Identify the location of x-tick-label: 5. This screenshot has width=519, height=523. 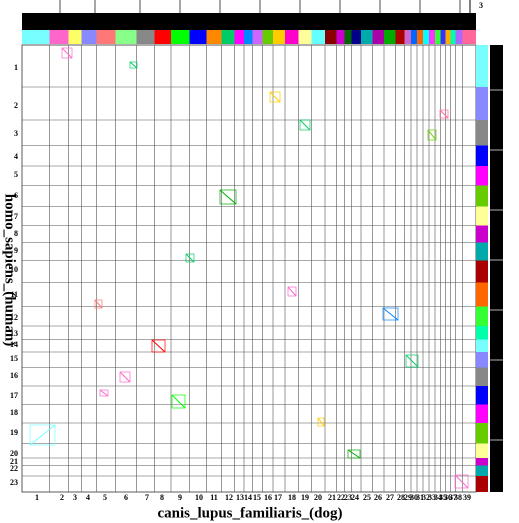
(105, 497).